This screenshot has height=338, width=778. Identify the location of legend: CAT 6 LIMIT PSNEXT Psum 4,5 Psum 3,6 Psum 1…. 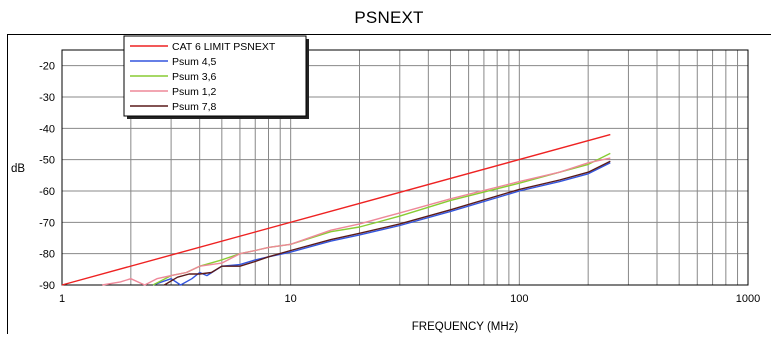
(216, 77).